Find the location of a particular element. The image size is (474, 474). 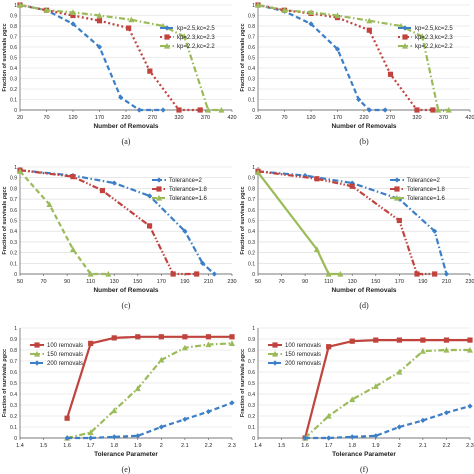

x-tick-label: 2 is located at coordinates (161, 446).